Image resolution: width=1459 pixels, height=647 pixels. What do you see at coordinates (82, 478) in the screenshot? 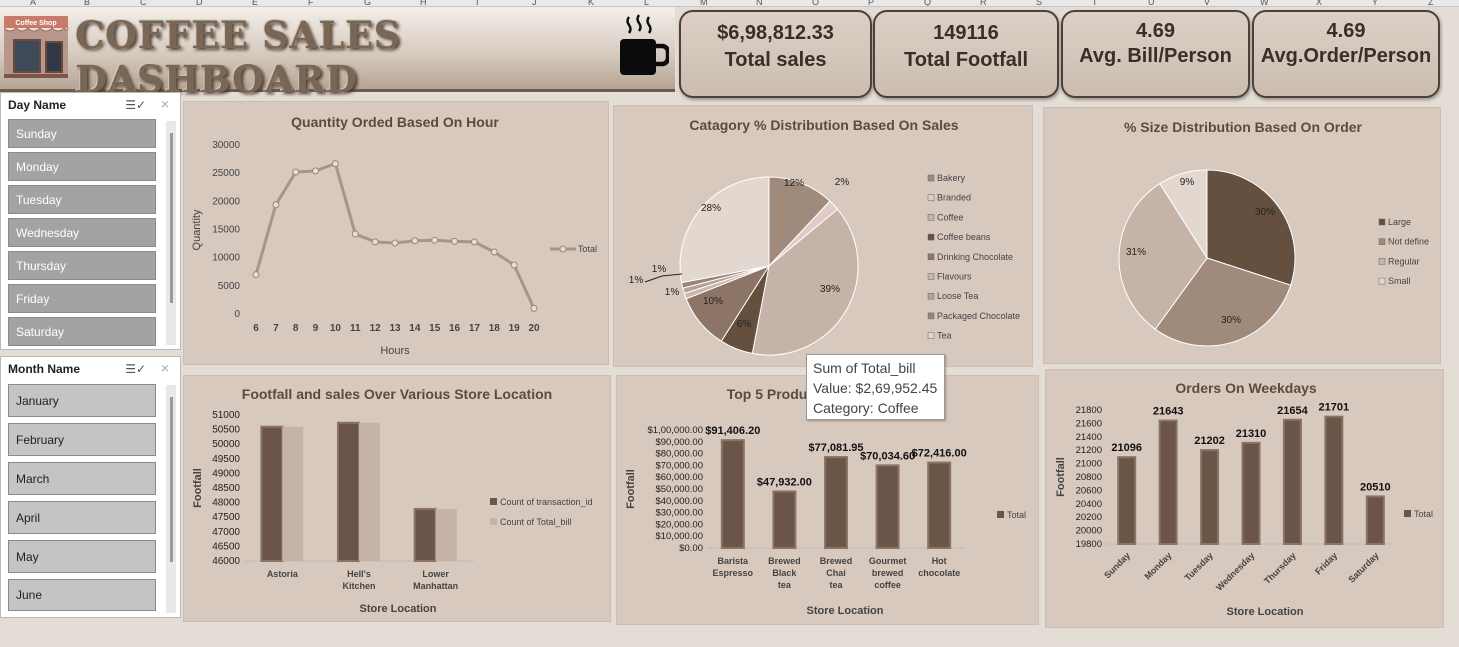
I see `slicer-item-march: March` at bounding box center [82, 478].